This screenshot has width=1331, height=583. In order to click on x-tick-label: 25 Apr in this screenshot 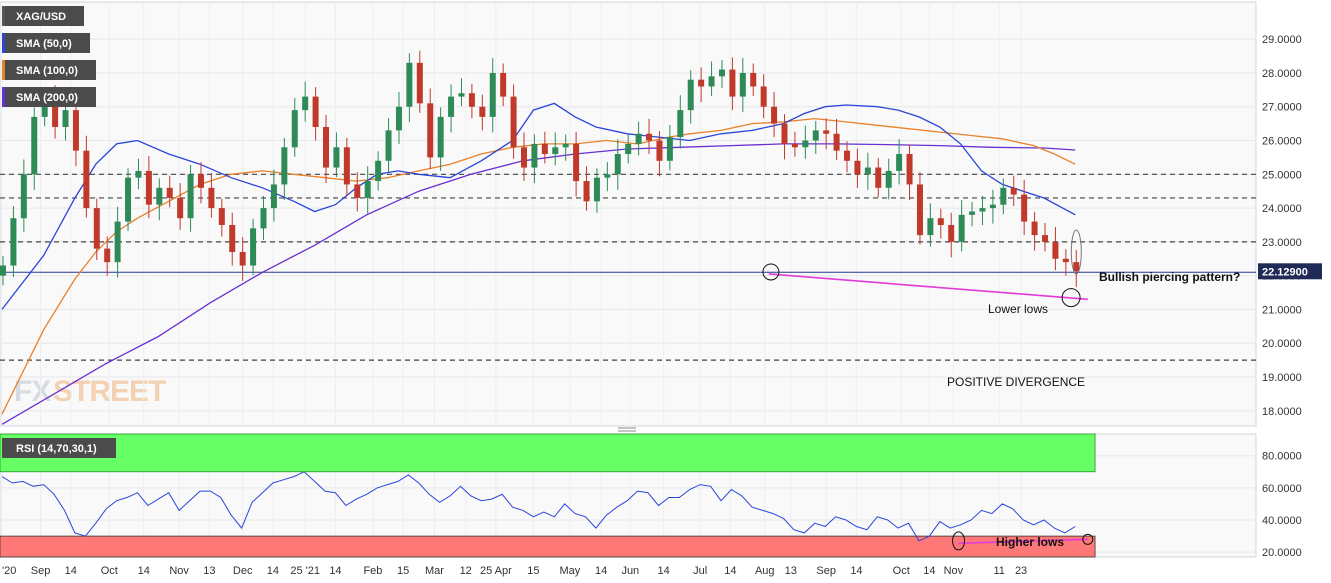, I will do `click(496, 571)`.